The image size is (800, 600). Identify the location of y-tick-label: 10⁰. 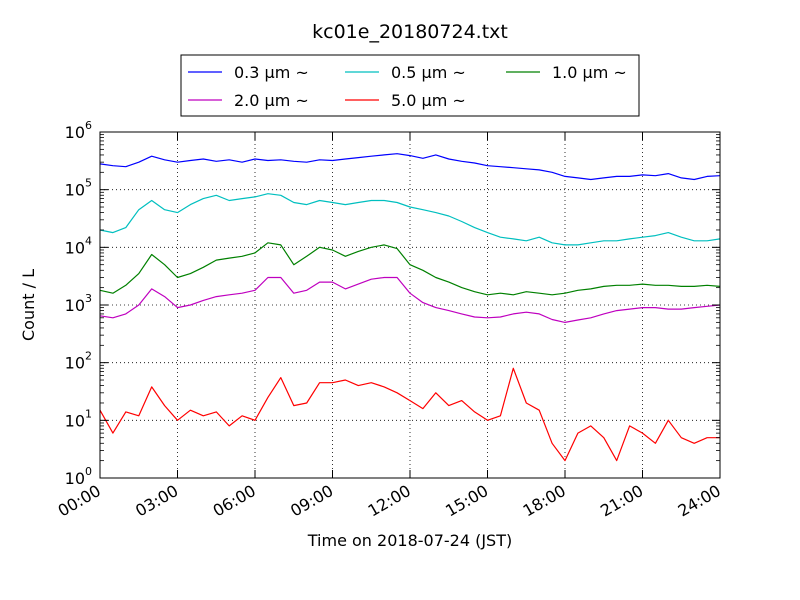
(78, 476).